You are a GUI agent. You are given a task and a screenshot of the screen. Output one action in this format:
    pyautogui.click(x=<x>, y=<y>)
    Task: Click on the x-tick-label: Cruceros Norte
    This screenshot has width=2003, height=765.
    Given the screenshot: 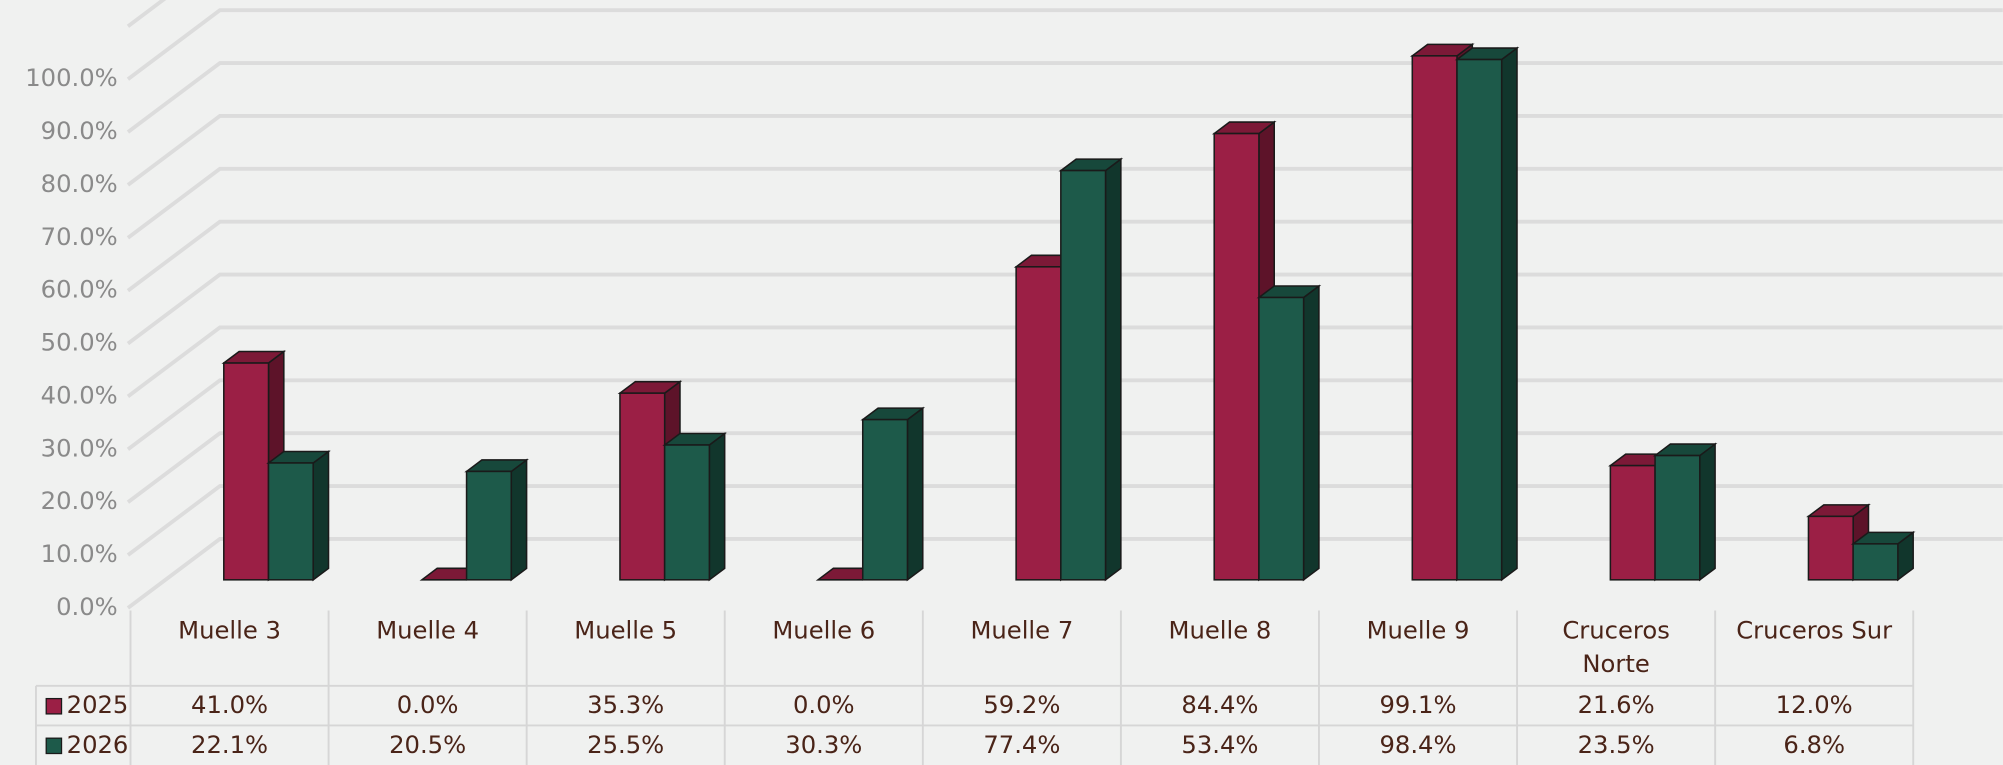 What is the action you would take?
    pyautogui.click(x=1616, y=647)
    